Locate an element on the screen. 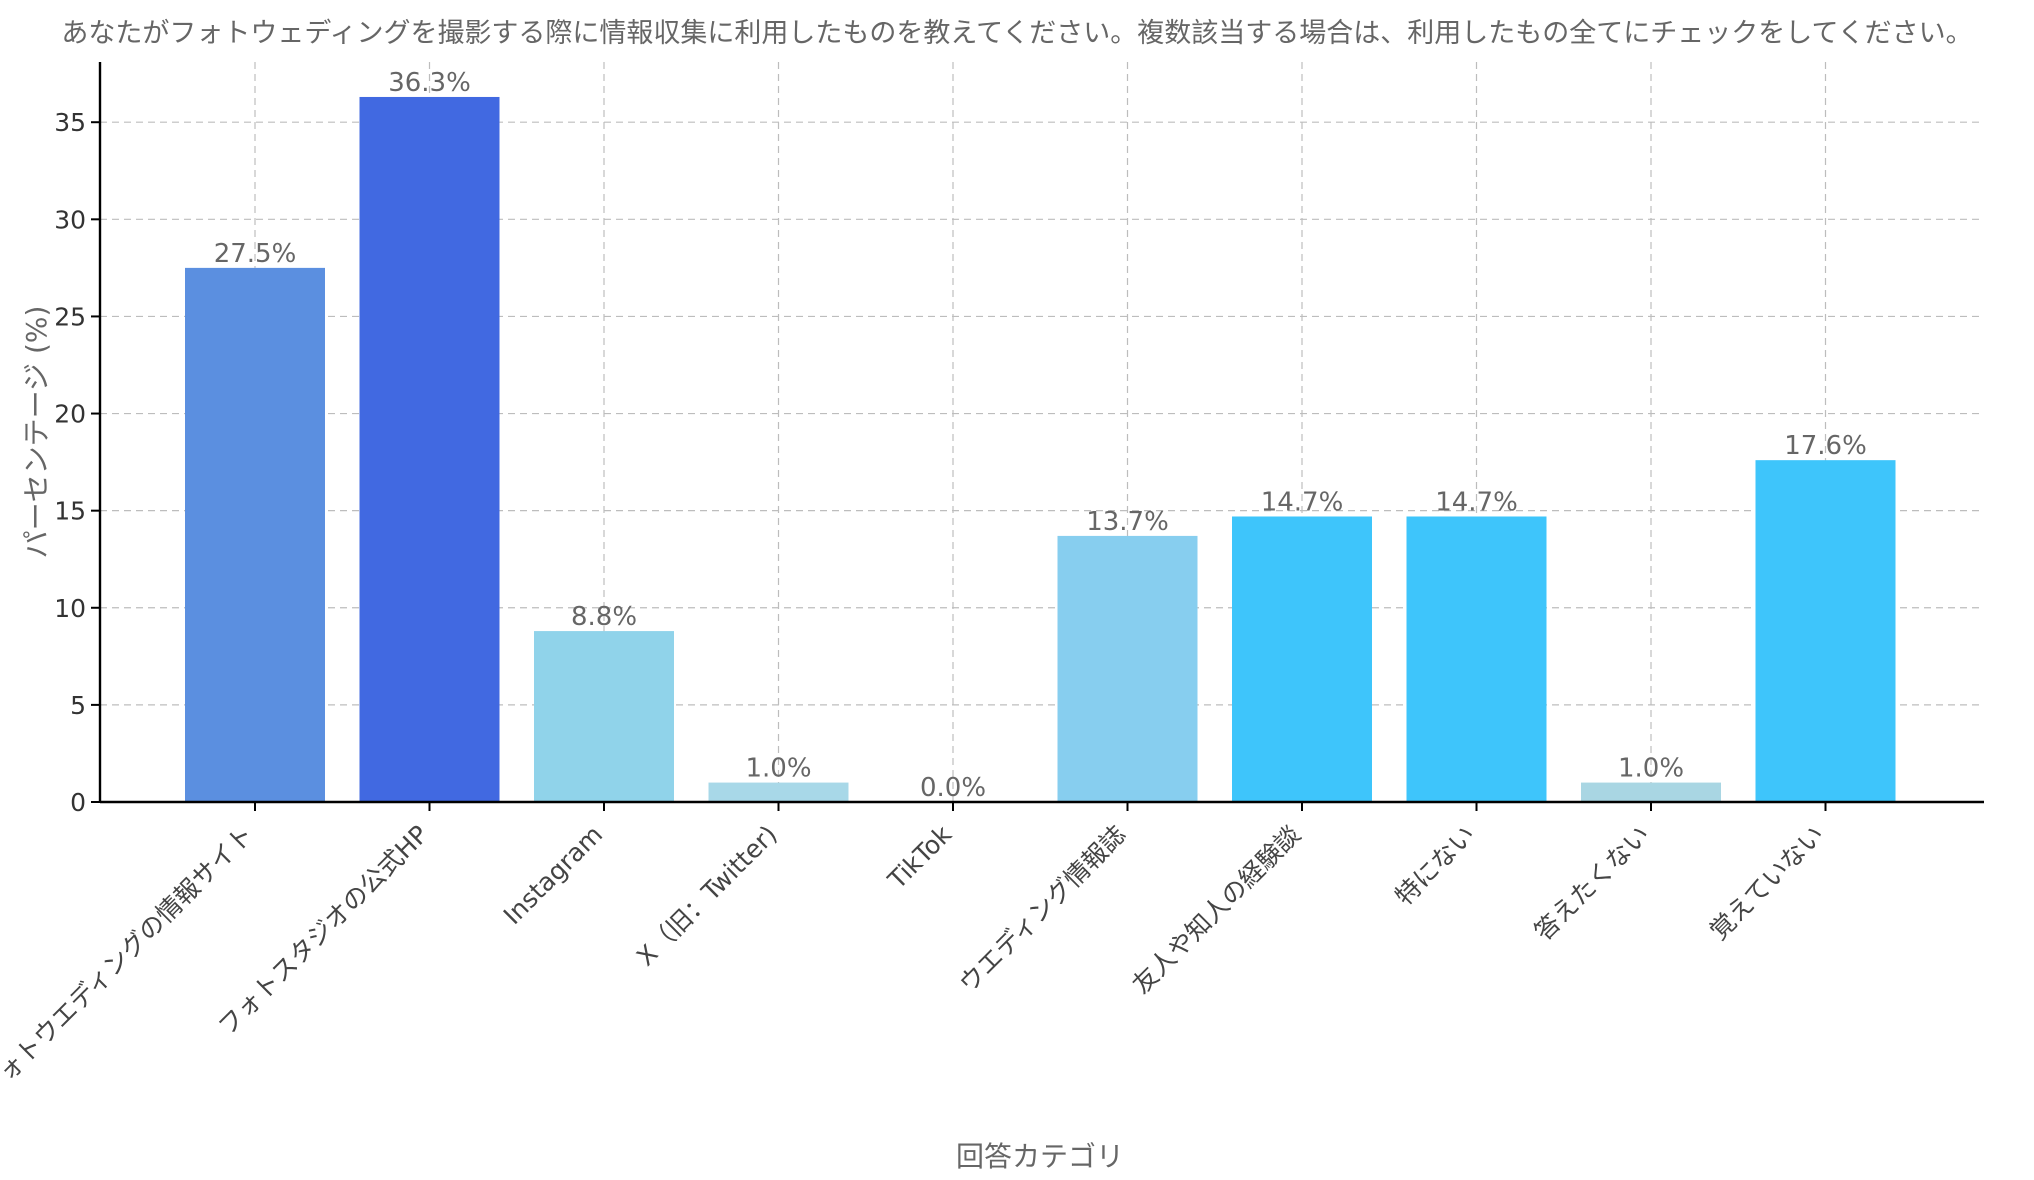 This screenshot has height=1180, width=2034. y-axis-label: パーセンテージ (%) is located at coordinates (36, 432).